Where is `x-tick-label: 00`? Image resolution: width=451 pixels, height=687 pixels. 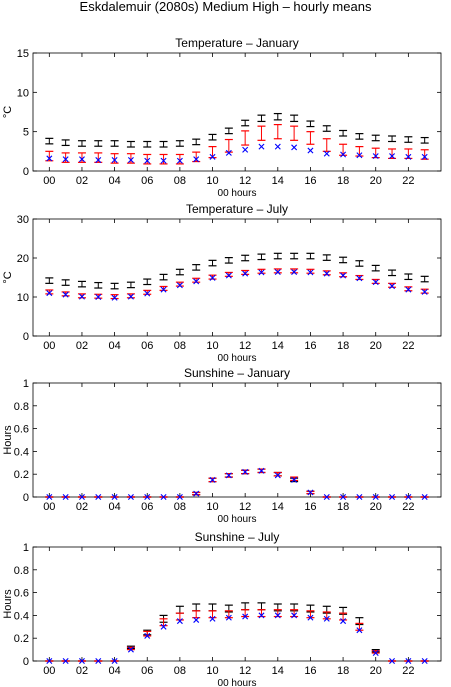
x-tick-label: 00 is located at coordinates (49, 671).